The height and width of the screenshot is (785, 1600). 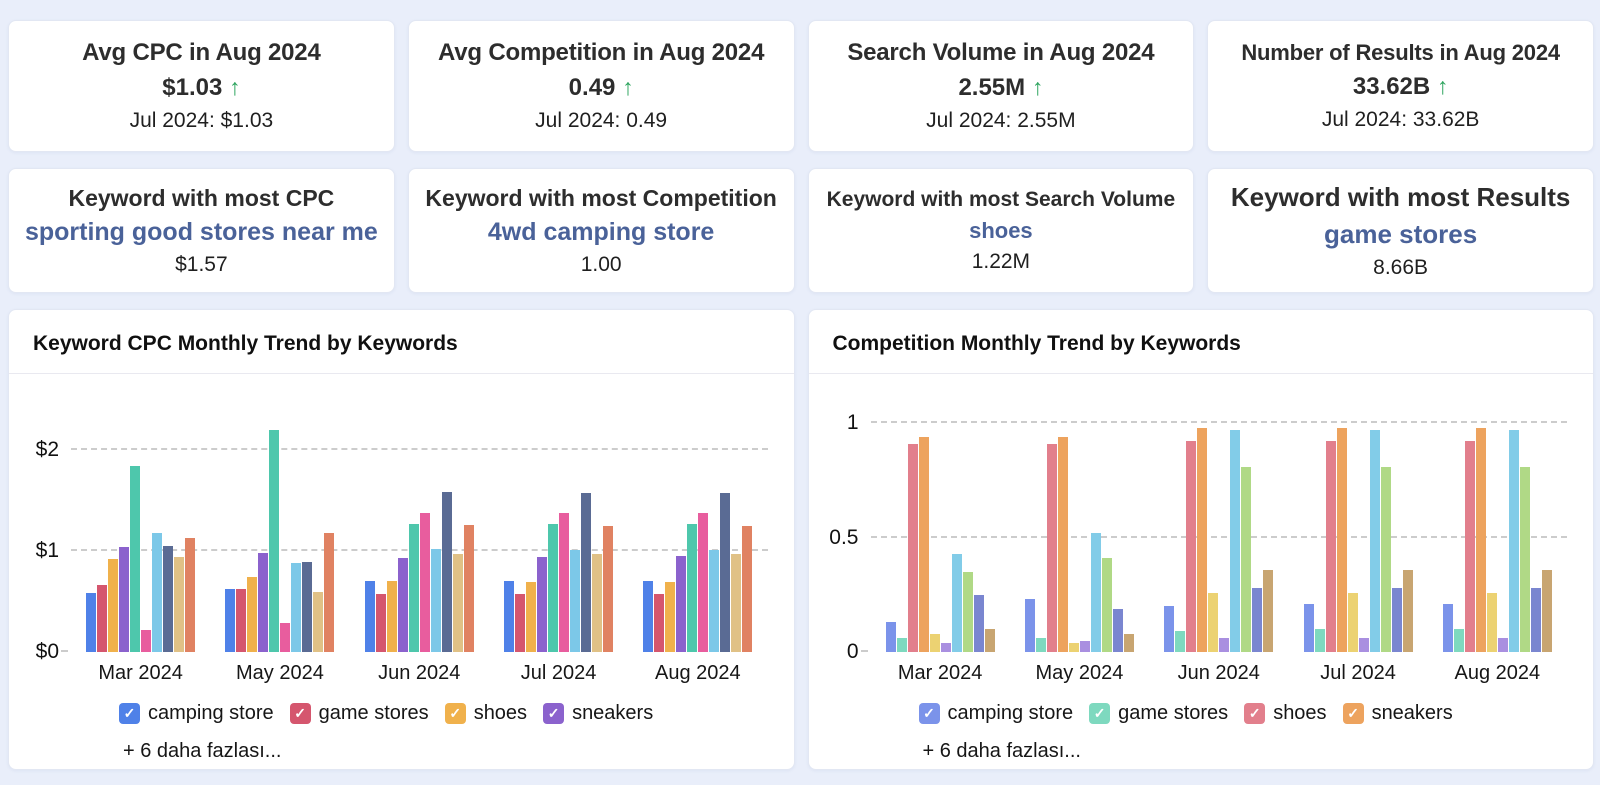 I want to click on keyword-link: shoes, so click(x=1001, y=230).